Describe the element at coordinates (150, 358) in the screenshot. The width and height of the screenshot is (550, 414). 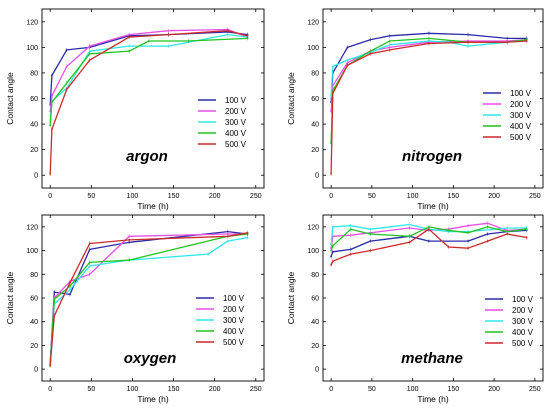
I see `gas-label: oxygen` at that location.